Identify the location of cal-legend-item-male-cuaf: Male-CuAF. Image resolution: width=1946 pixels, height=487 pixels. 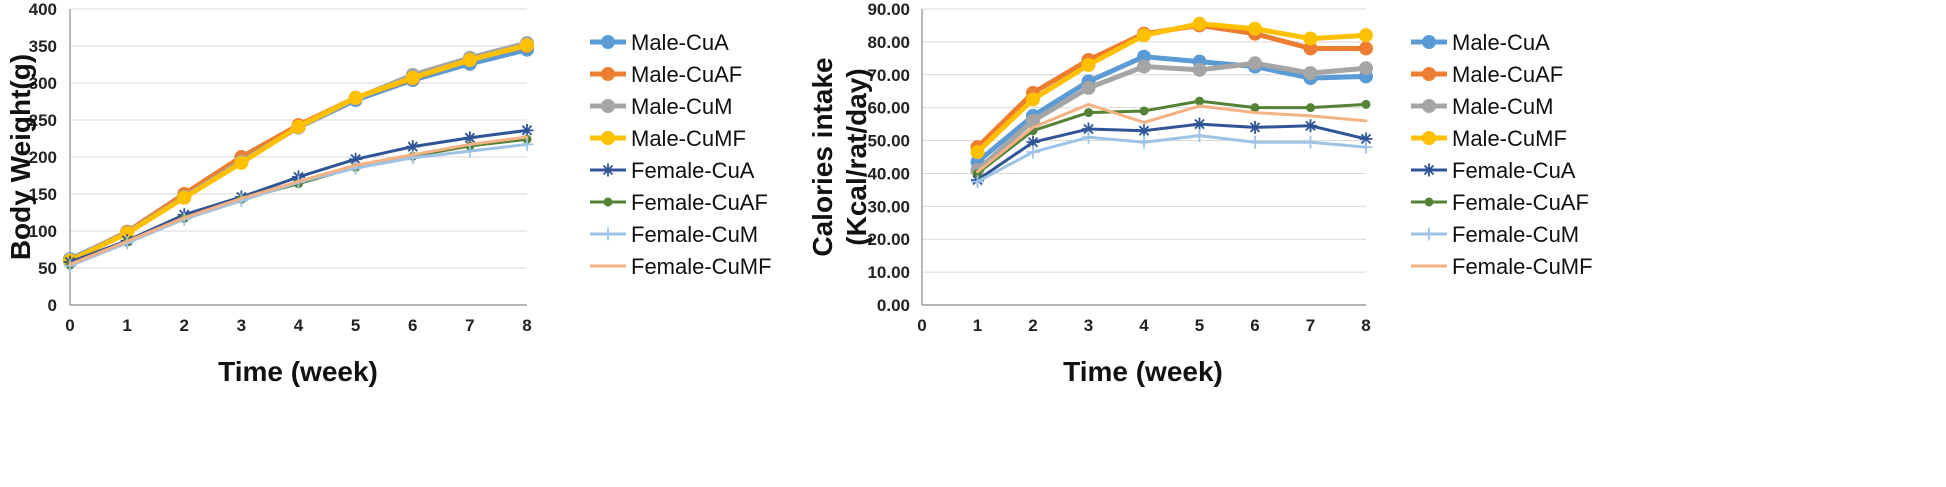
(1487, 74).